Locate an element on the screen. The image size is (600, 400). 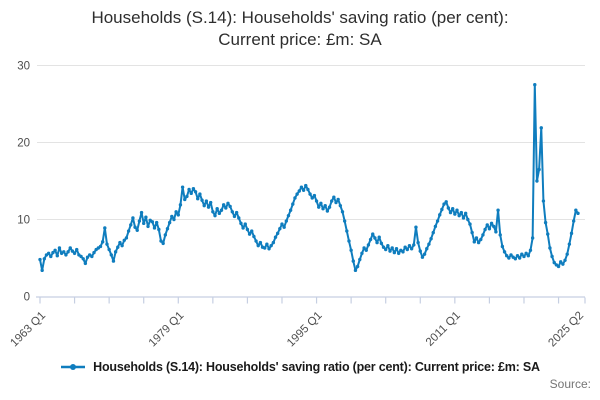
y-tick-label-10: 10 is located at coordinates (23, 221).